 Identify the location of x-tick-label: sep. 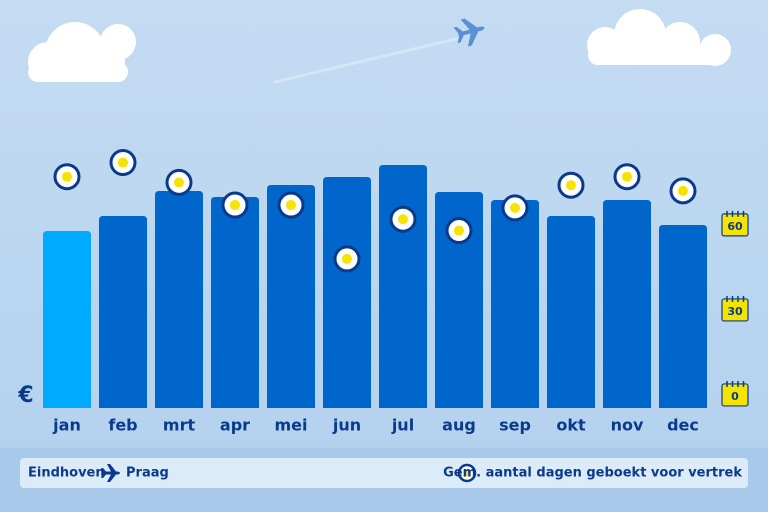
(515, 425).